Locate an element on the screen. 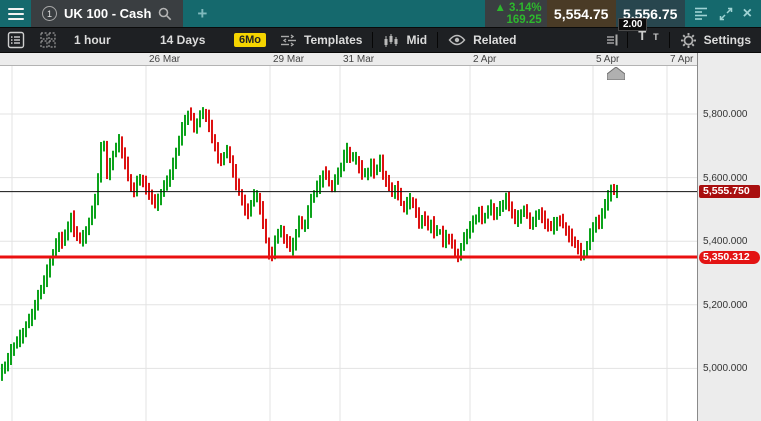 The height and width of the screenshot is (421, 761). templates-icon is located at coordinates (288, 40).